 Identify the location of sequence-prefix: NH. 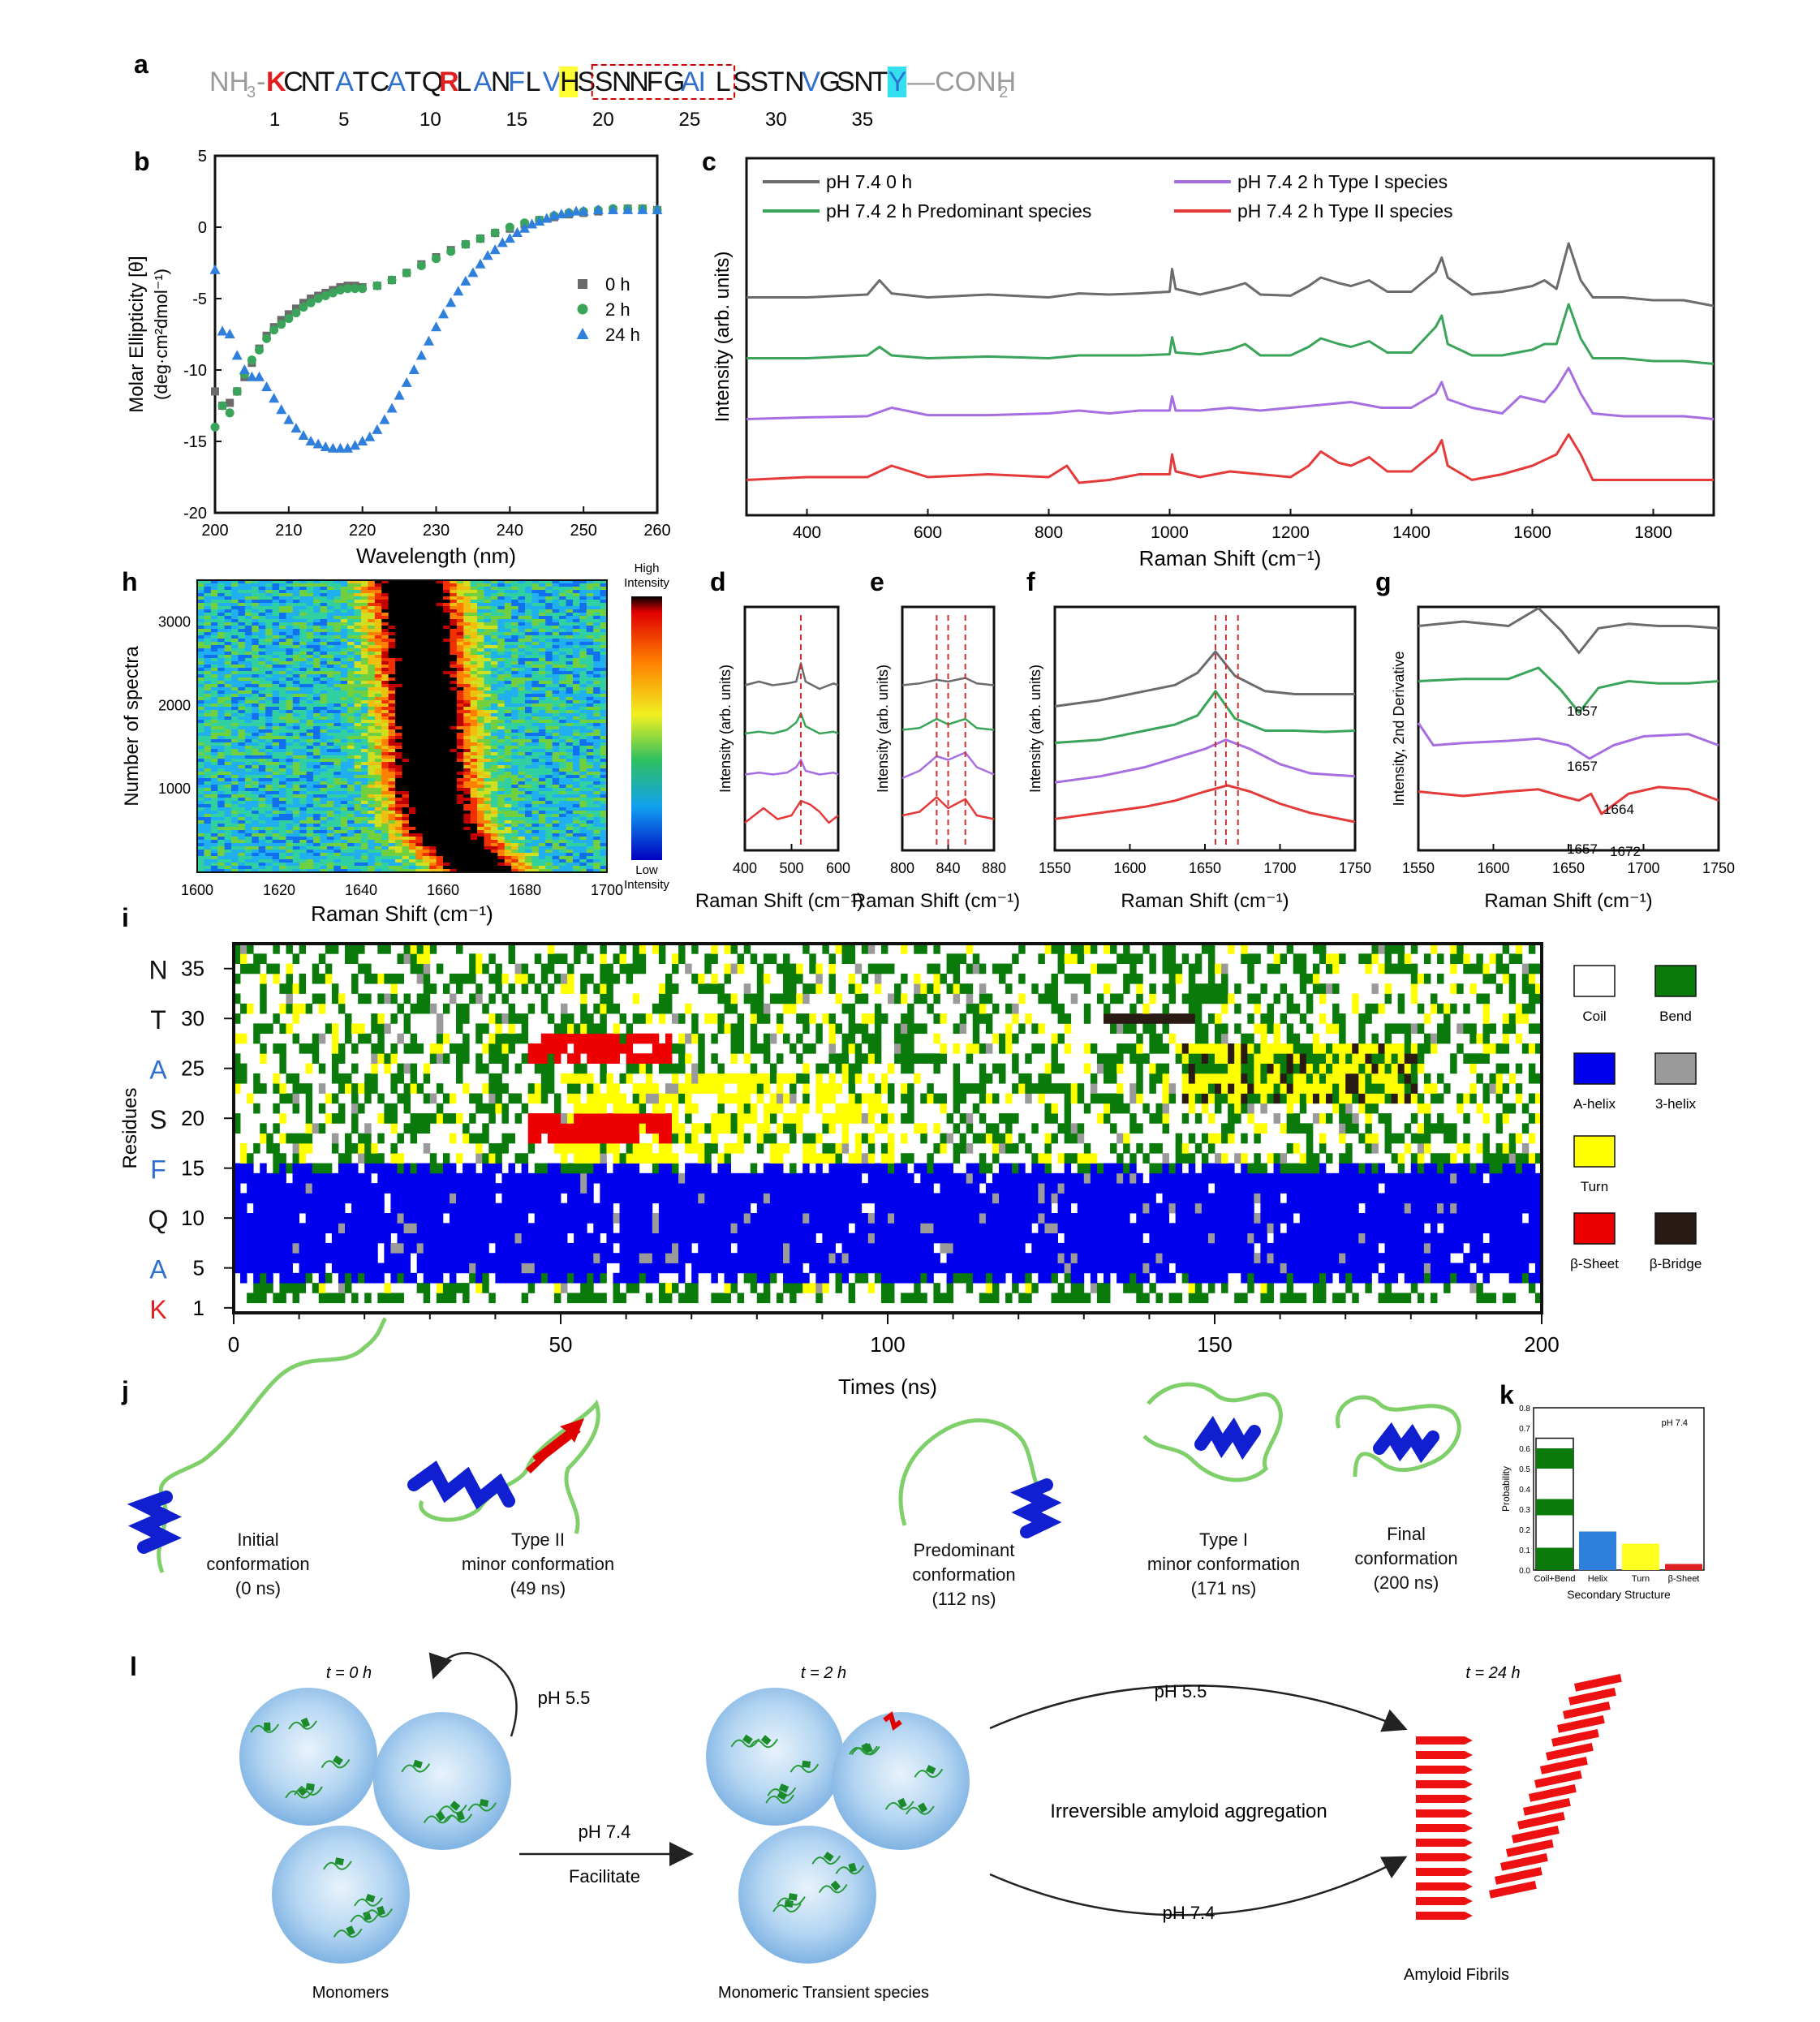
(229, 82).